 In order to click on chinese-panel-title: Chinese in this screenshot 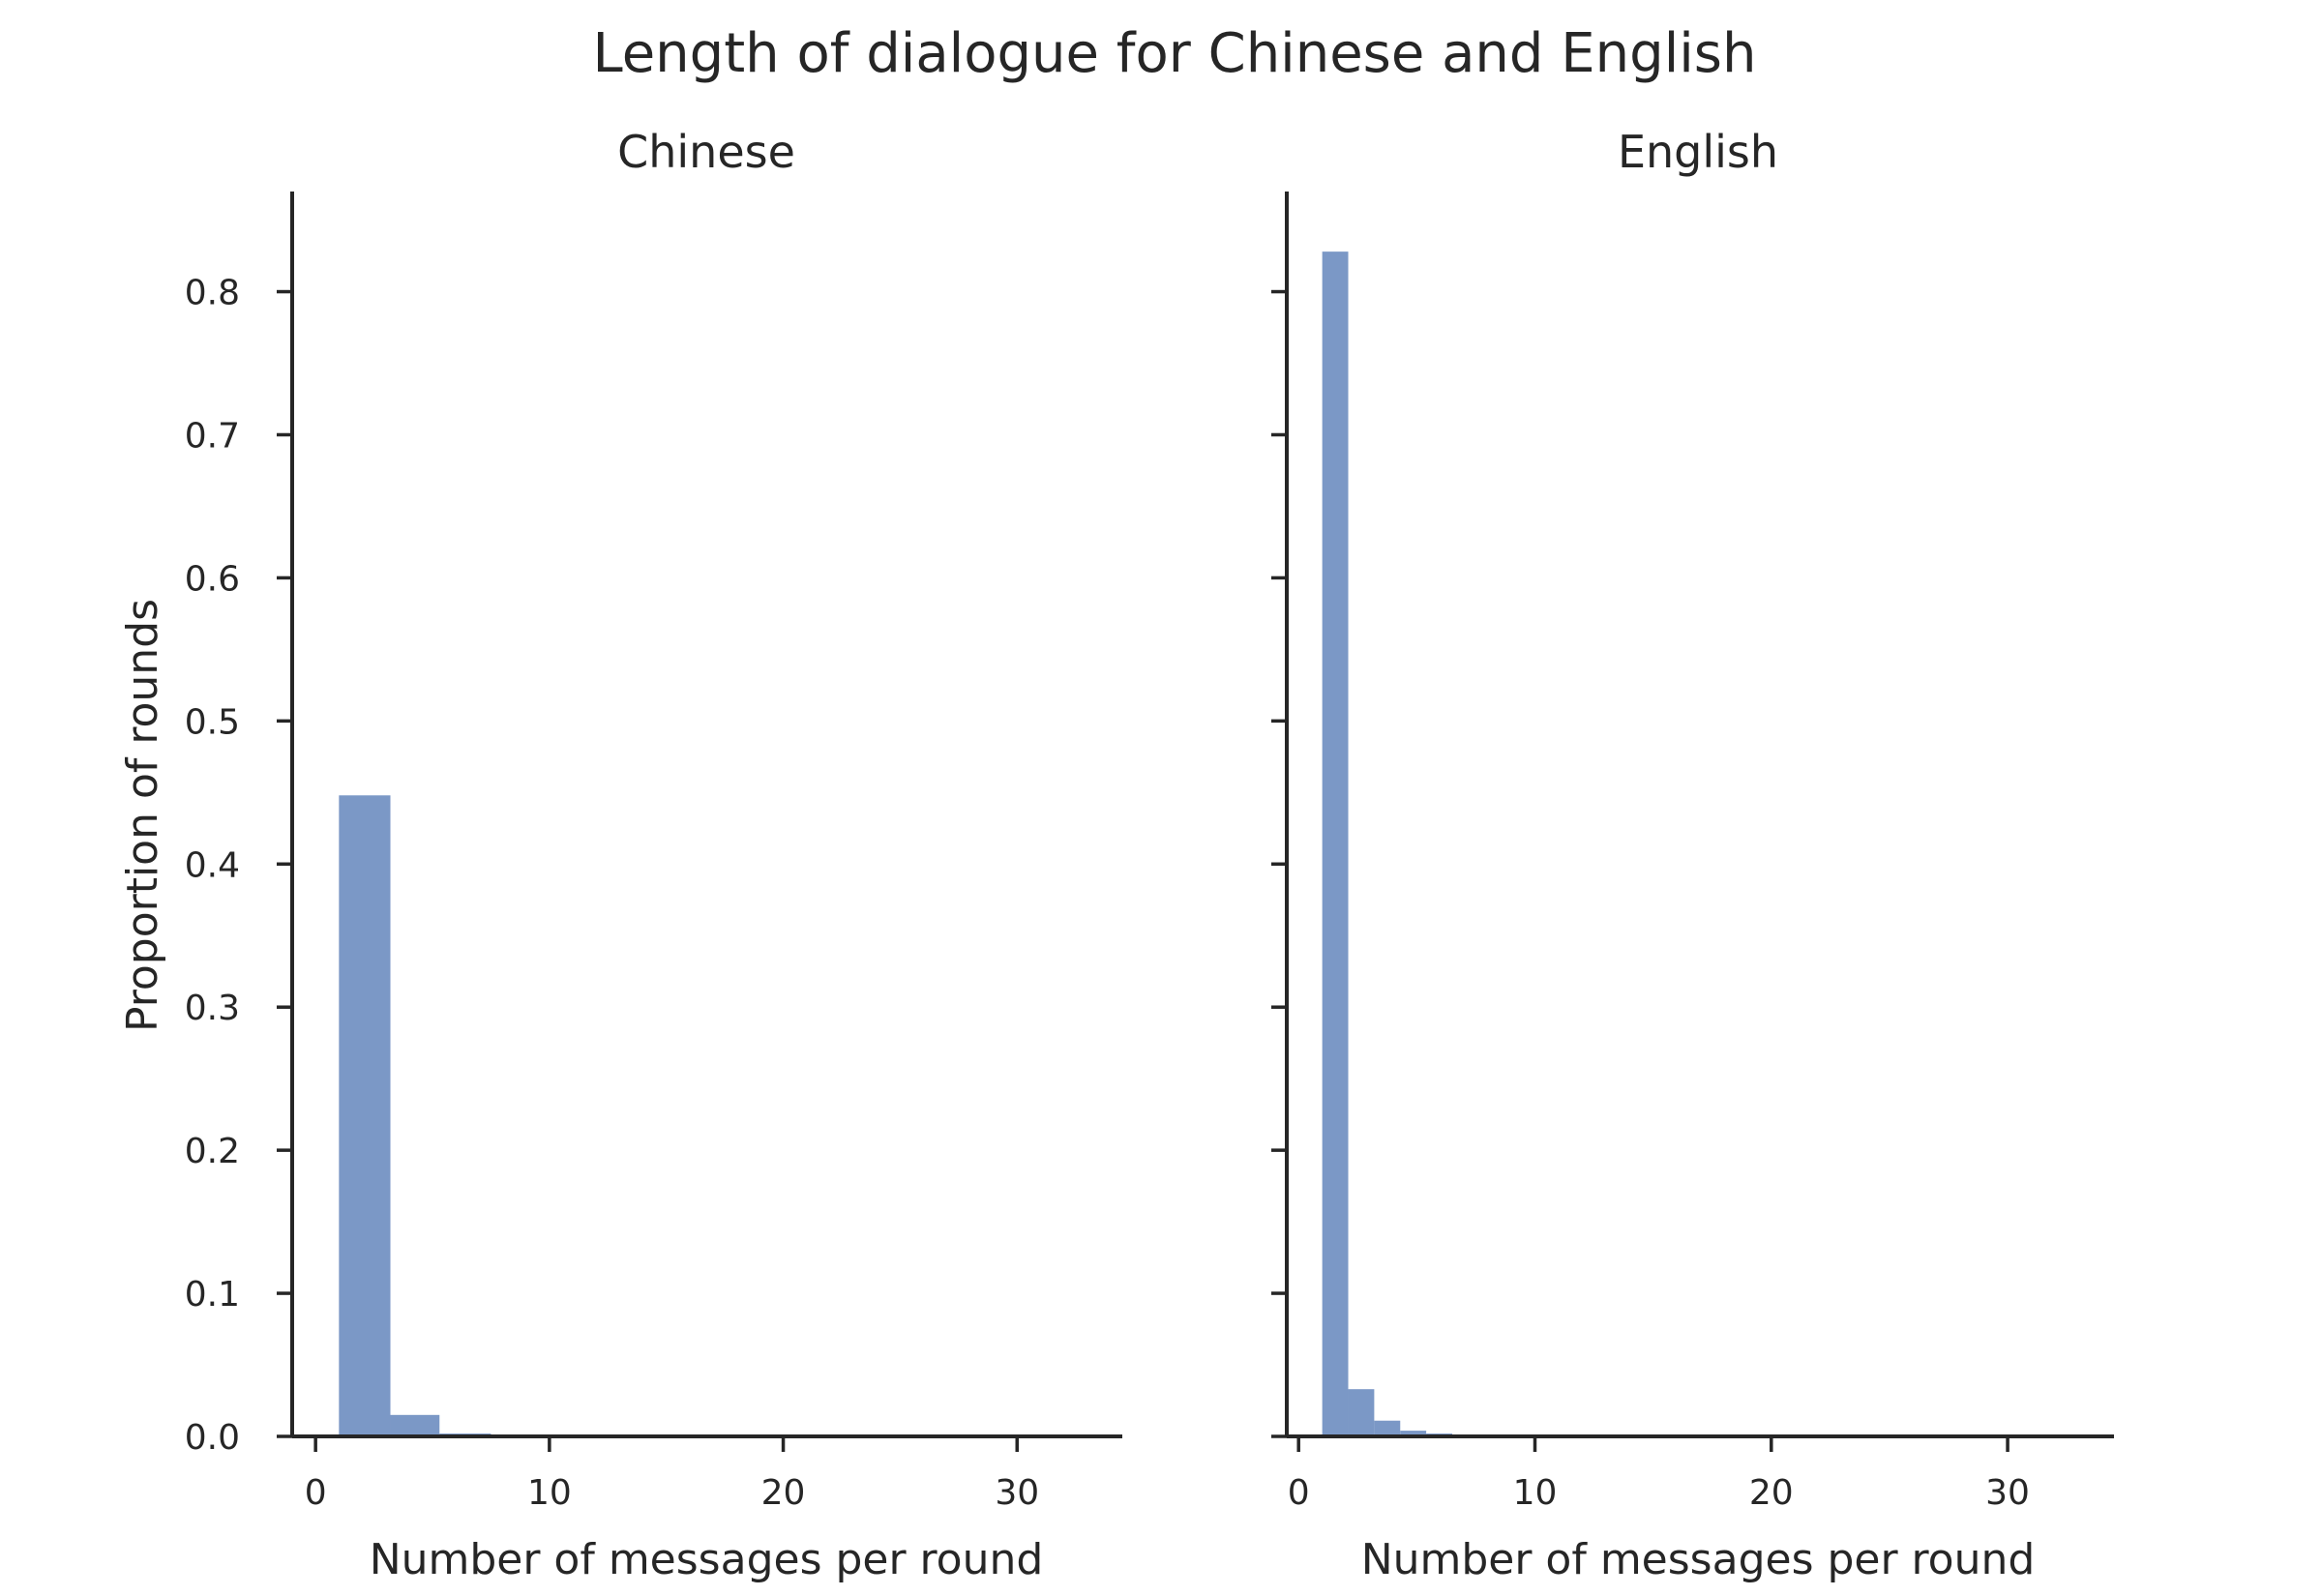, I will do `click(706, 152)`.